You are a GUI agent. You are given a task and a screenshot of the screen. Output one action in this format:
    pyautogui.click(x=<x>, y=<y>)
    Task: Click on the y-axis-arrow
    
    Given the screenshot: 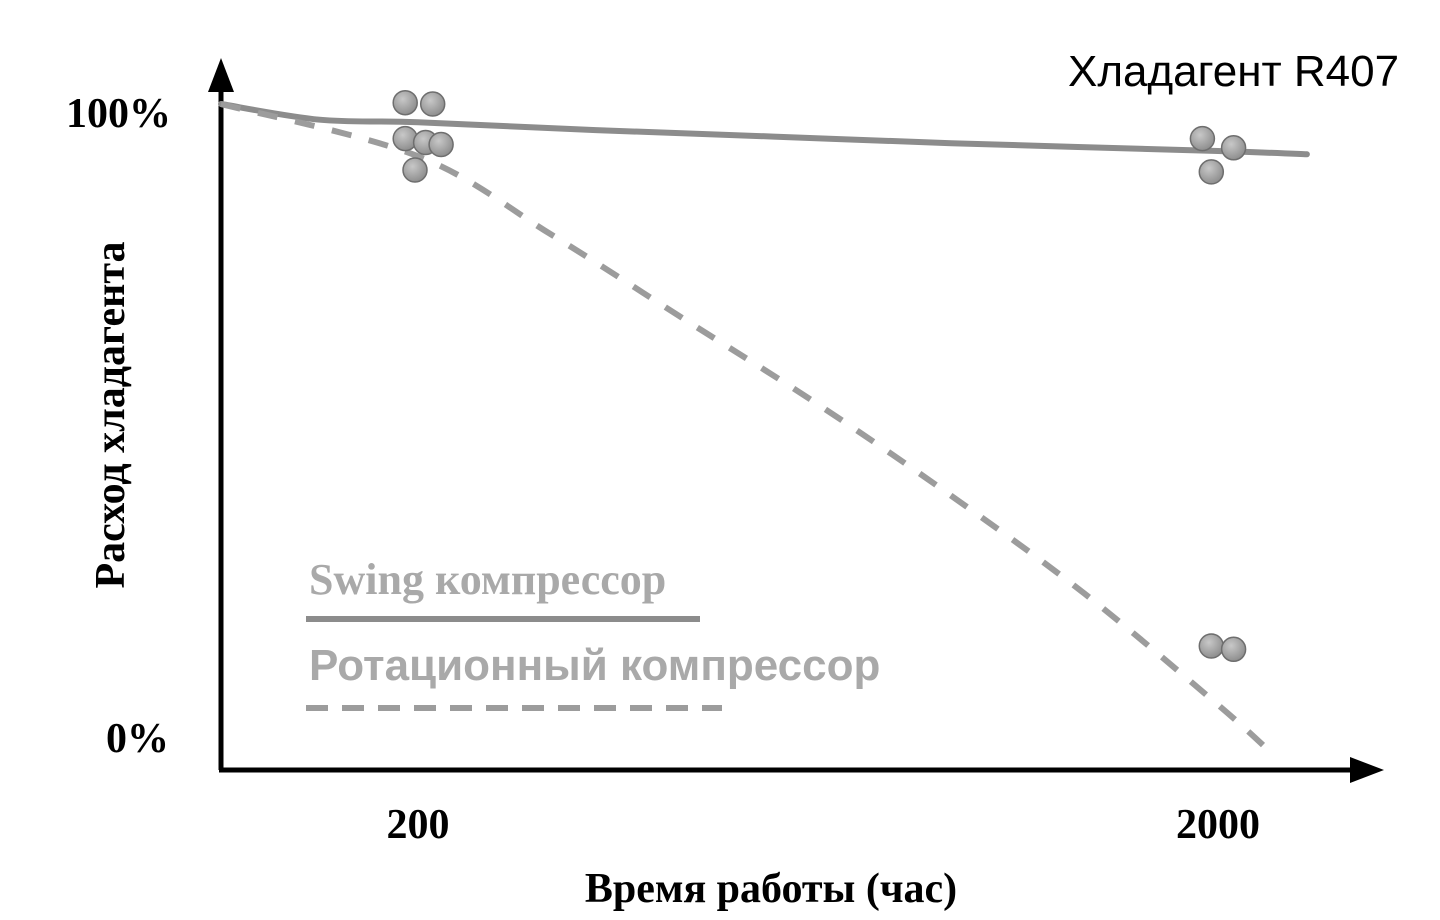 What is the action you would take?
    pyautogui.click(x=221, y=75)
    